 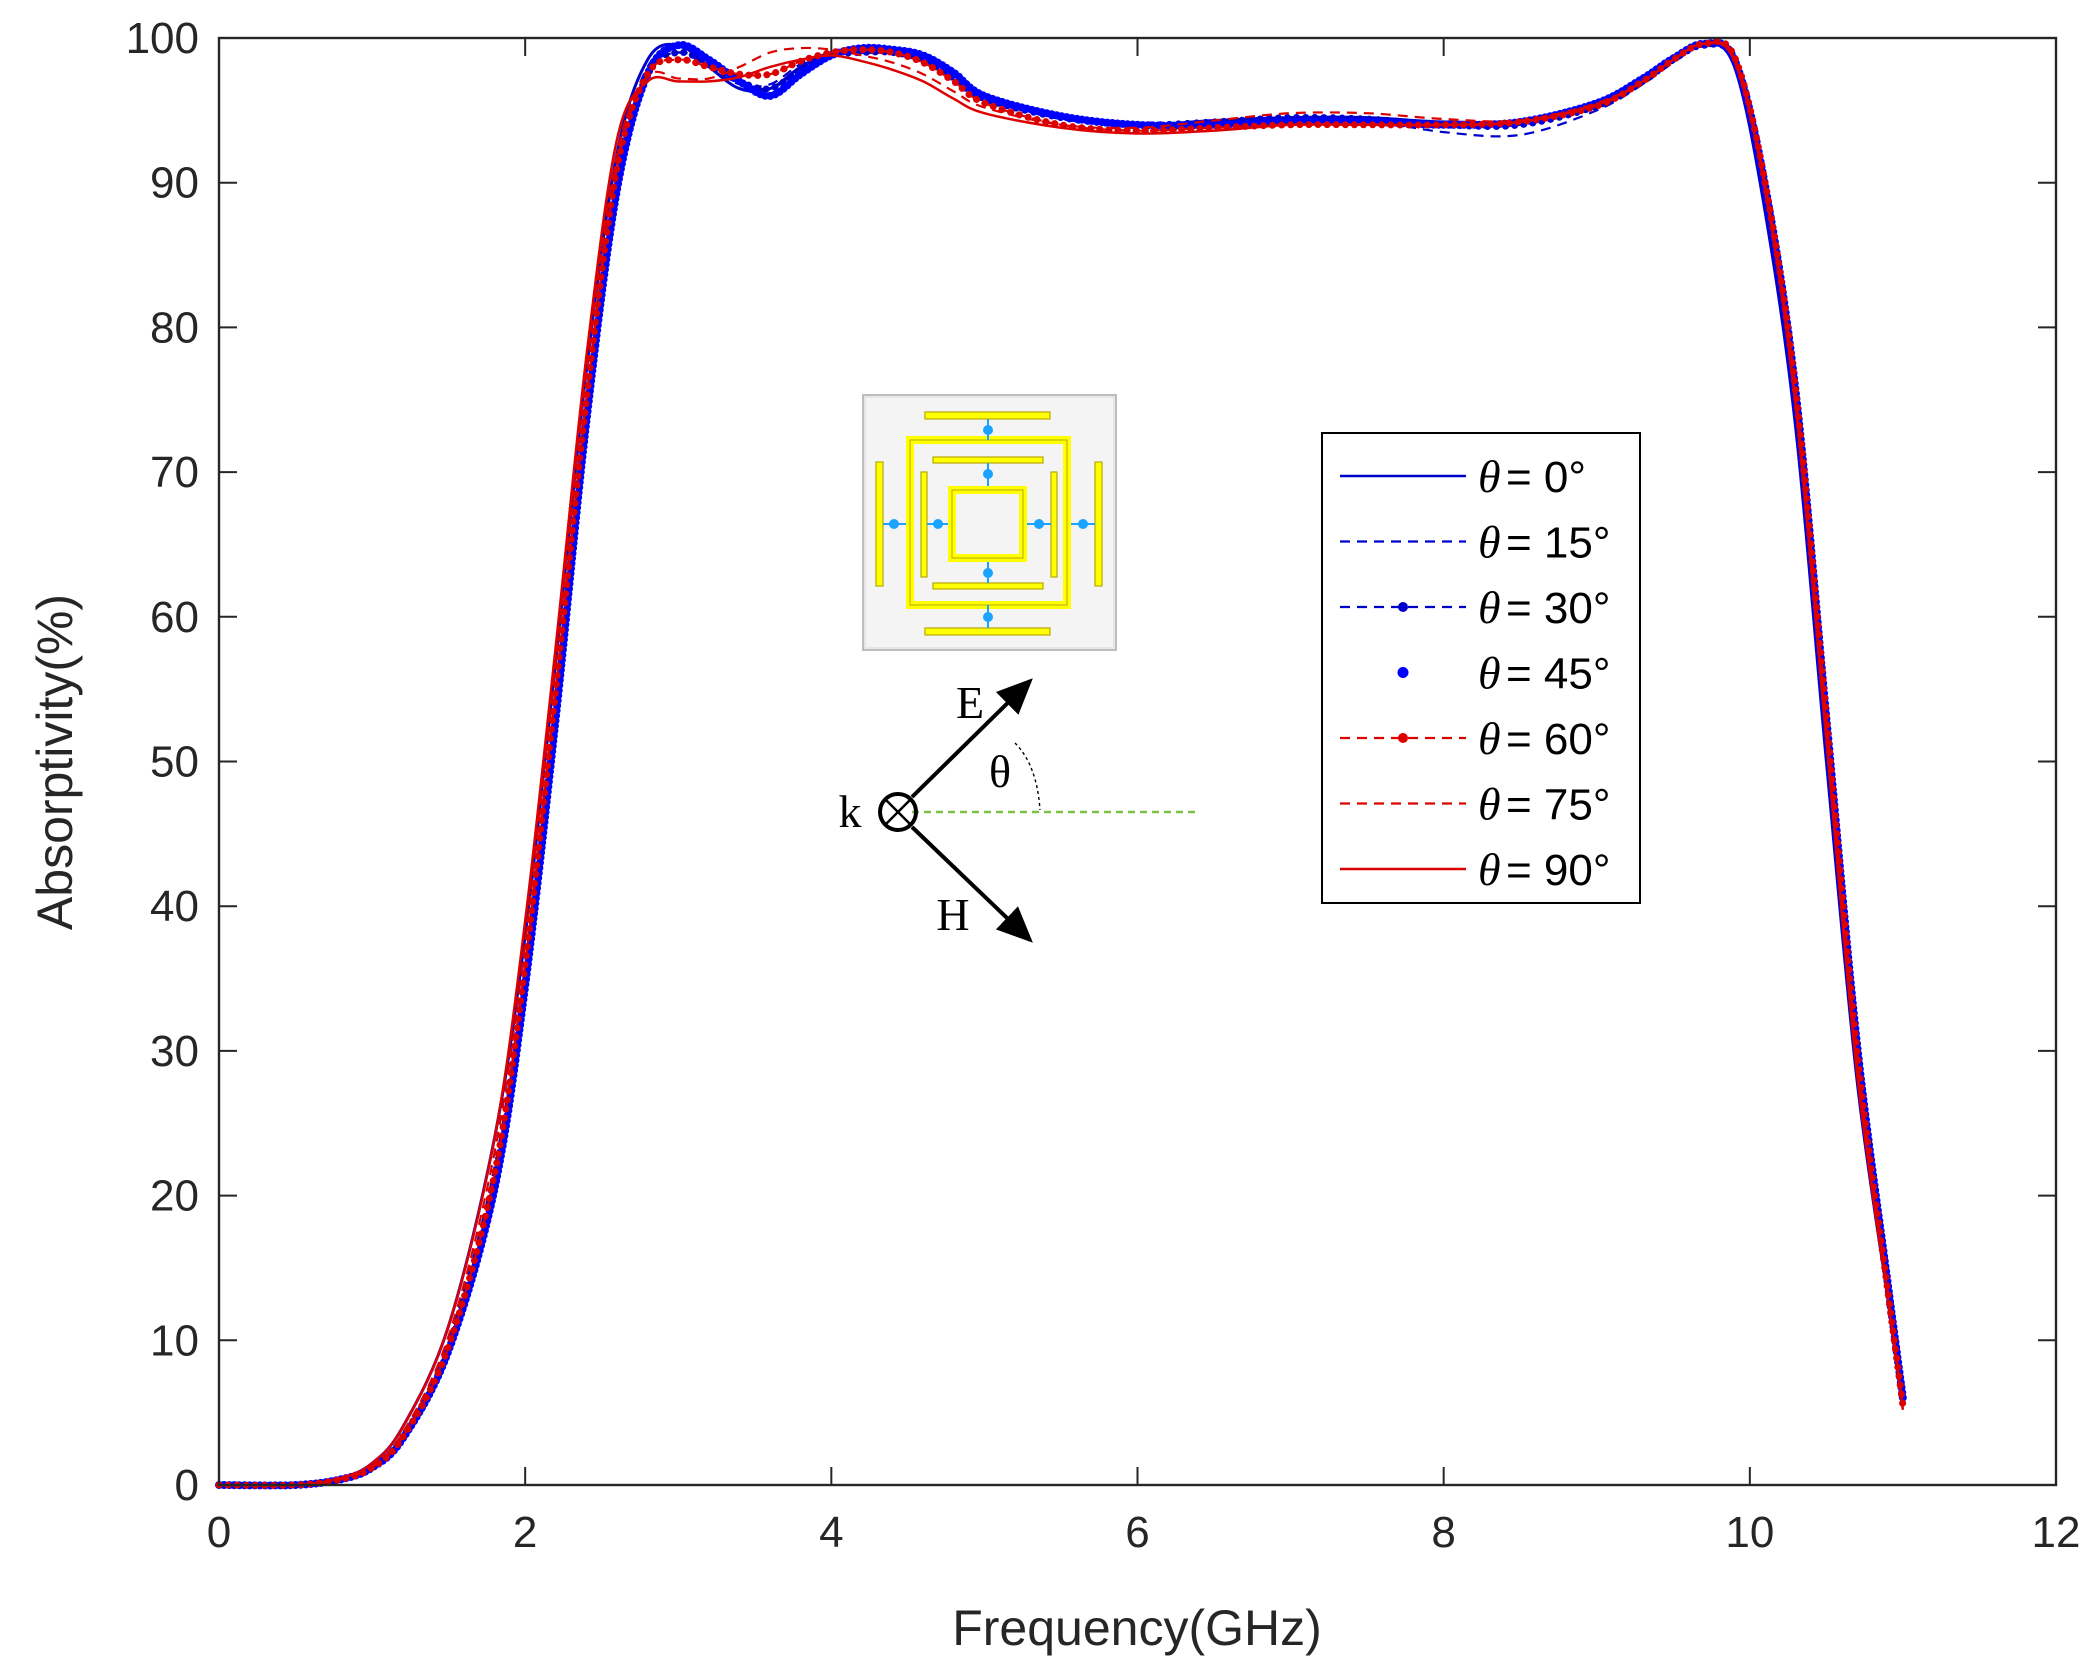 What do you see at coordinates (174, 183) in the screenshot?
I see `y-tick-label: 90` at bounding box center [174, 183].